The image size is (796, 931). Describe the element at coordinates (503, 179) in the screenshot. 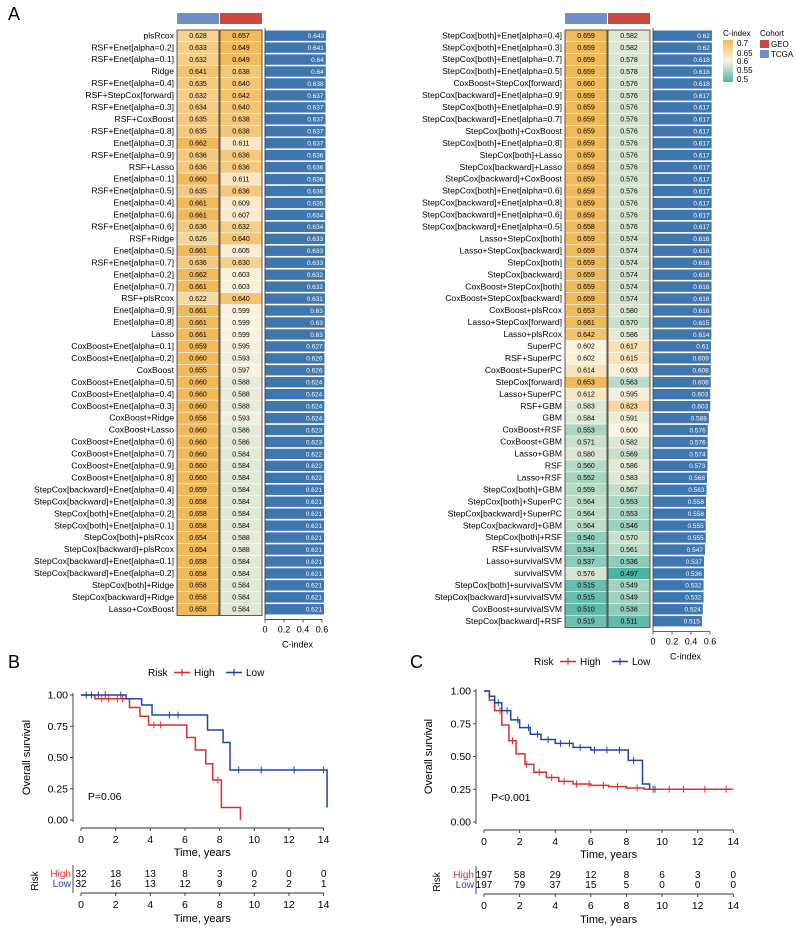

I see `model-label: StepCox[backward]+CoxBoost` at that location.